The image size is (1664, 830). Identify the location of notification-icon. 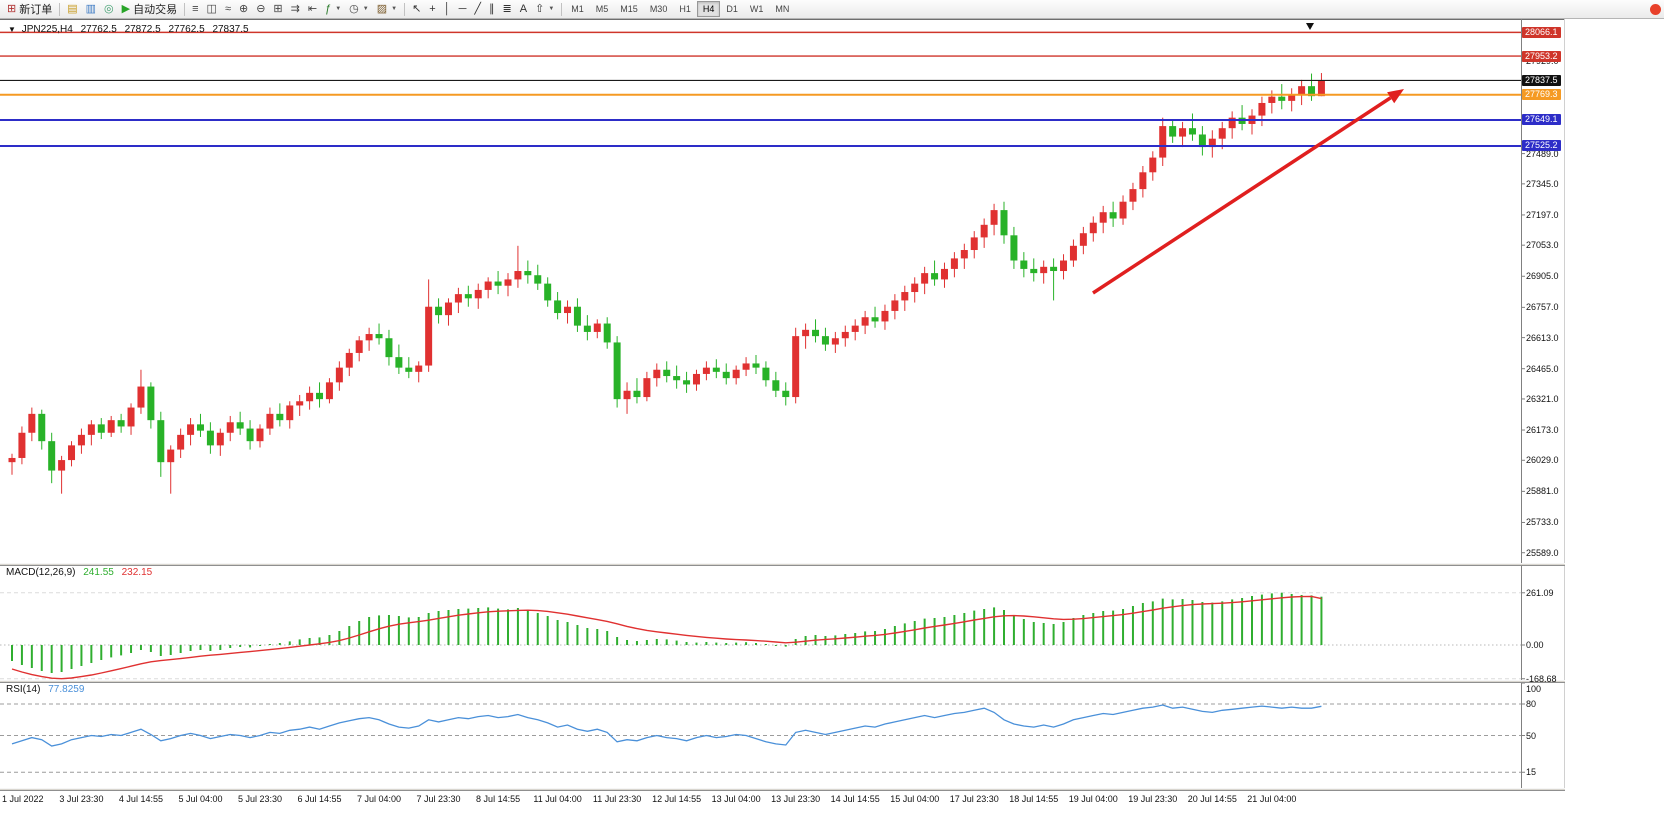
(1655, 9).